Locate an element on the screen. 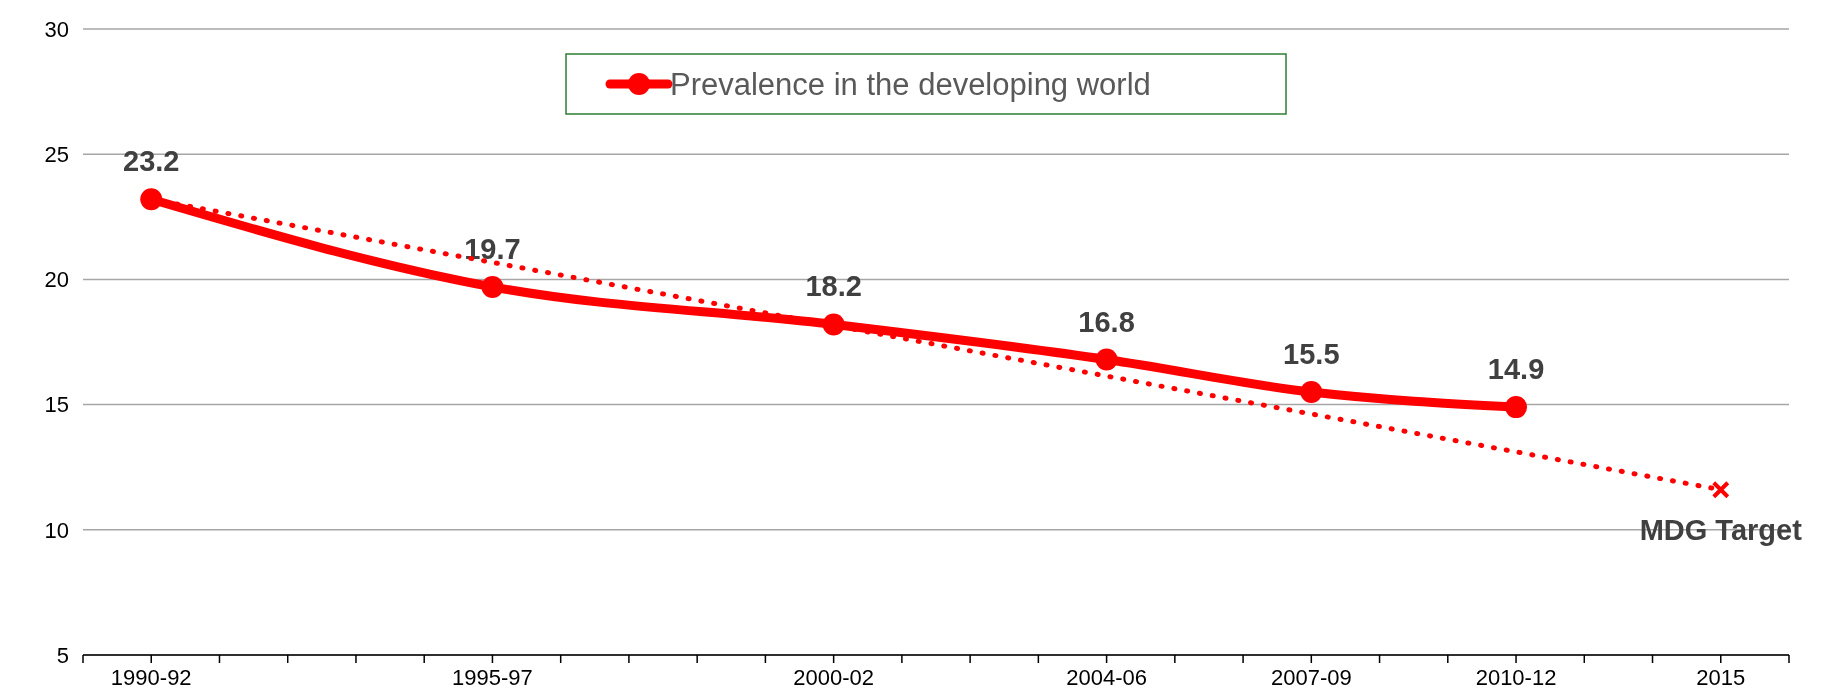 The height and width of the screenshot is (697, 1835). y-tick-label: 20 is located at coordinates (56, 280).